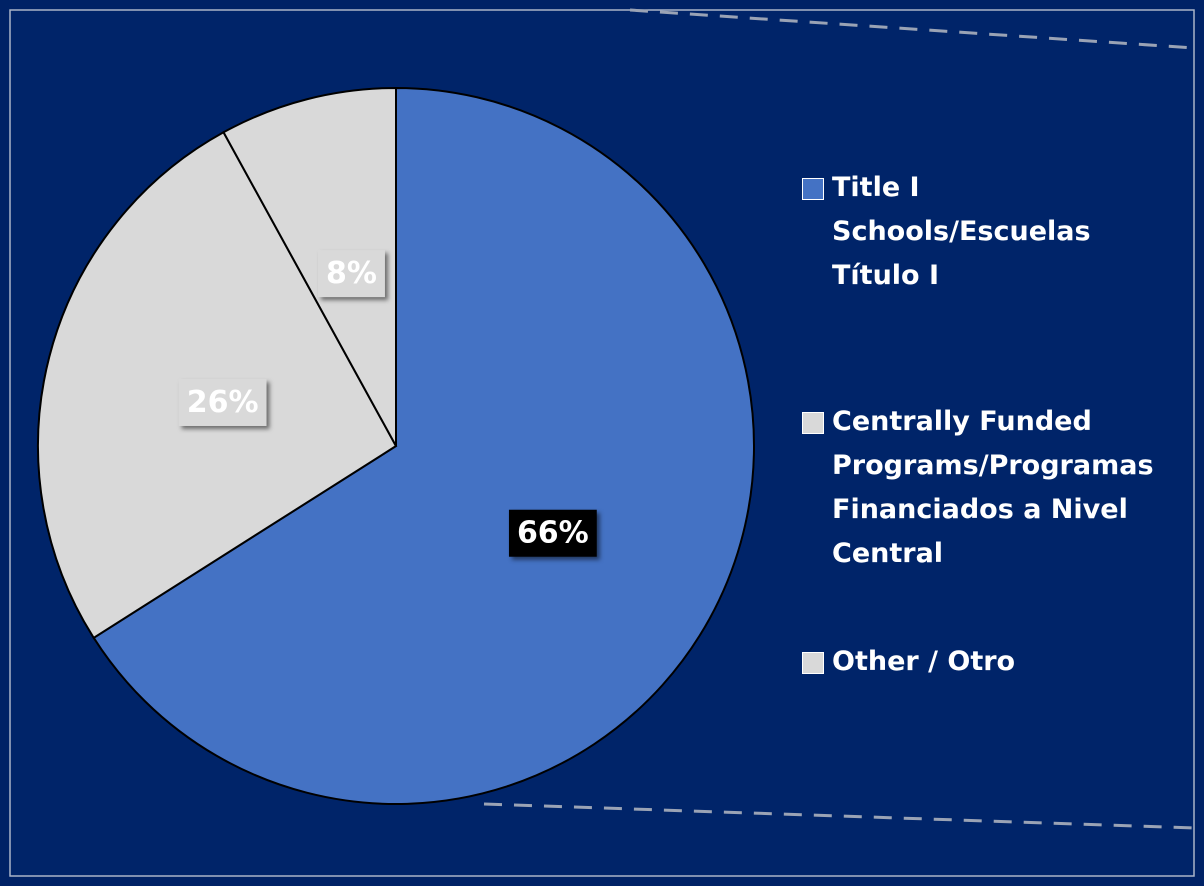  Describe the element at coordinates (309, 266) in the screenshot. I see `pie-slice` at that location.